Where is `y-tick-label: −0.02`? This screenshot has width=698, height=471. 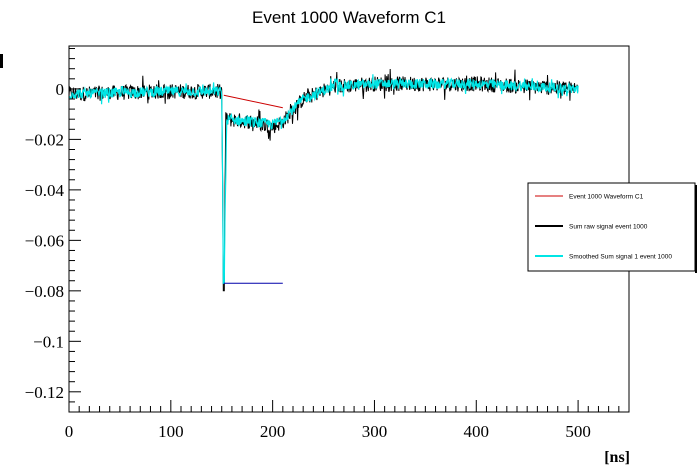
y-tick-label: −0.02 is located at coordinates (44, 139).